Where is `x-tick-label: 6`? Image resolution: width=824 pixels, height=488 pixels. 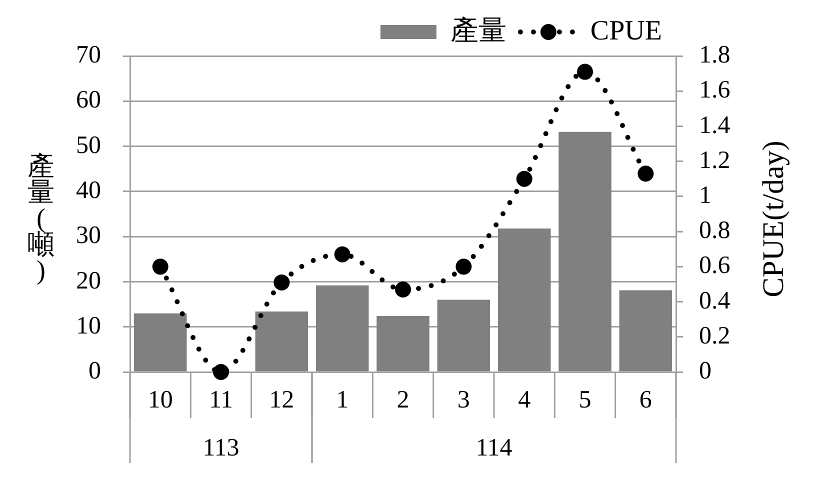 x-tick-label: 6 is located at coordinates (645, 400).